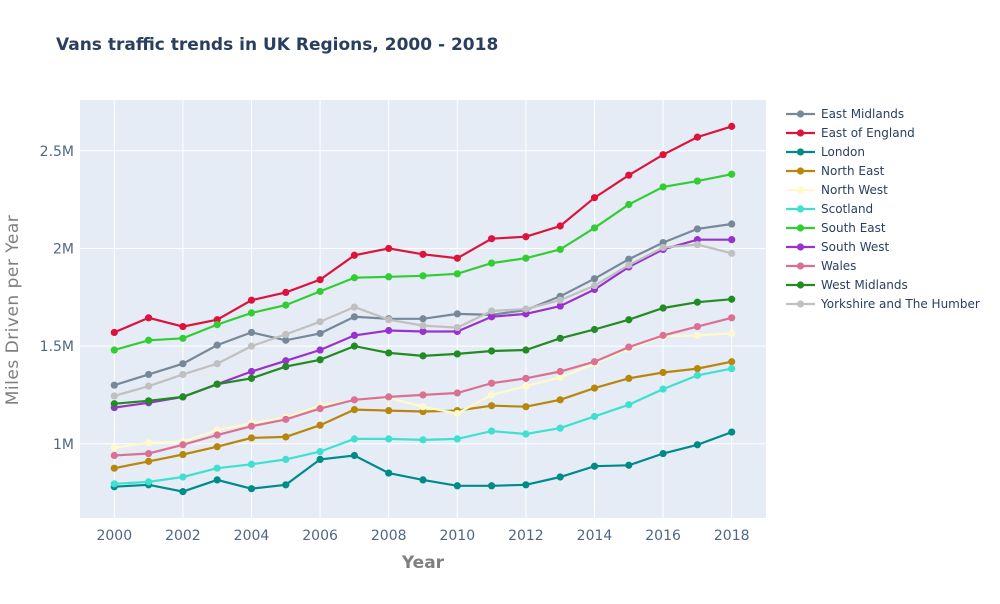  Describe the element at coordinates (829, 209) in the screenshot. I see `legend-item: Scotland` at that location.